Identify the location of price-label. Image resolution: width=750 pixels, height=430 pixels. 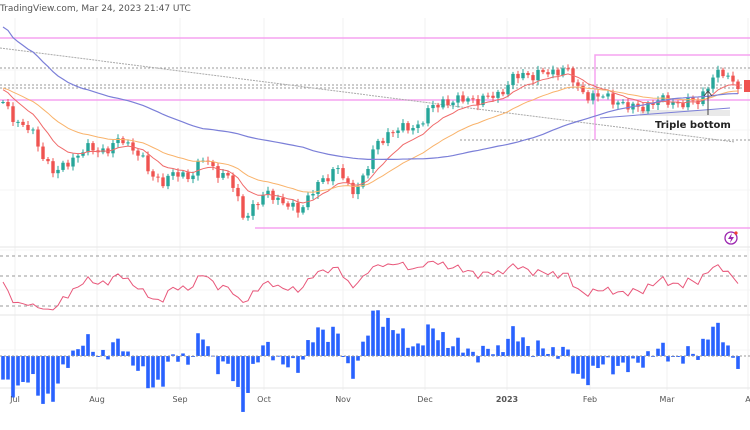
(747, 86).